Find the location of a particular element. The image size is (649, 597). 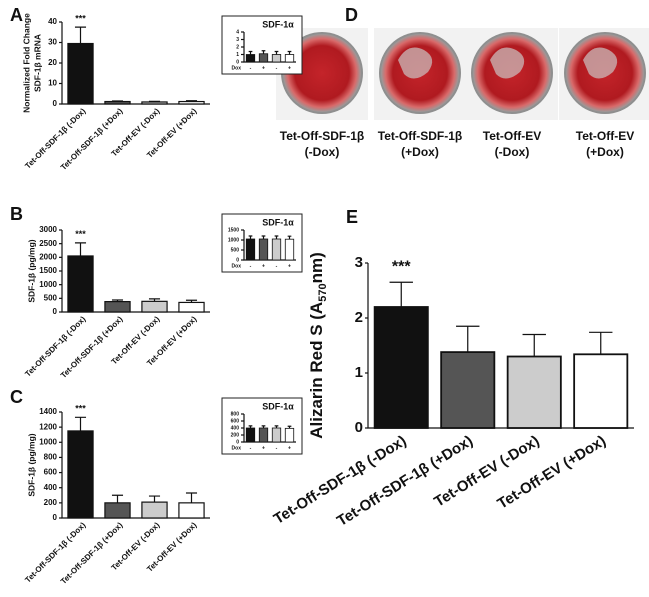

y-tick-label: 40 is located at coordinates (52, 21).